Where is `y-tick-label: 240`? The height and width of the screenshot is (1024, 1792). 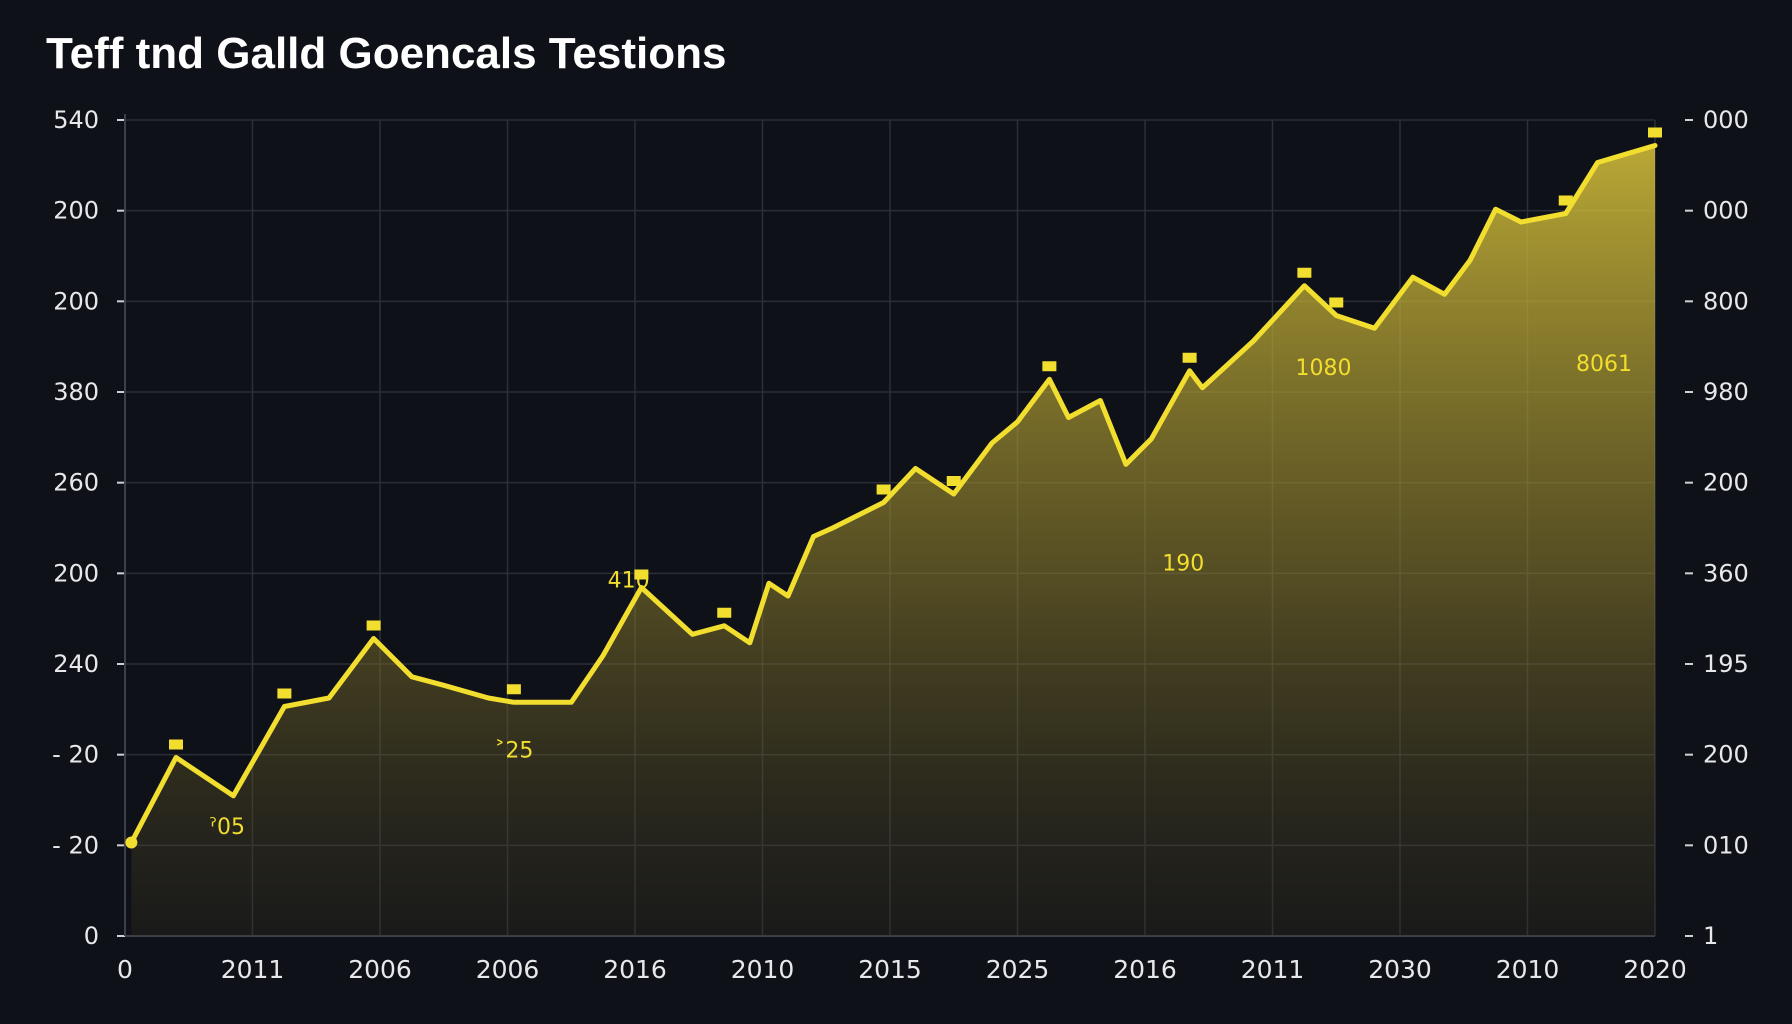
y-tick-label: 240 is located at coordinates (76, 664).